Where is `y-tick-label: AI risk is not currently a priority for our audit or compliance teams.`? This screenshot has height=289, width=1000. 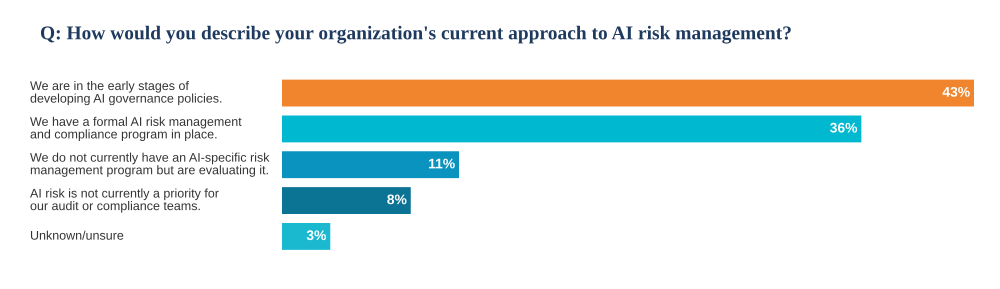
y-tick-label: AI risk is not currently a priority for our audit or compliance teams. is located at coordinates (124, 200).